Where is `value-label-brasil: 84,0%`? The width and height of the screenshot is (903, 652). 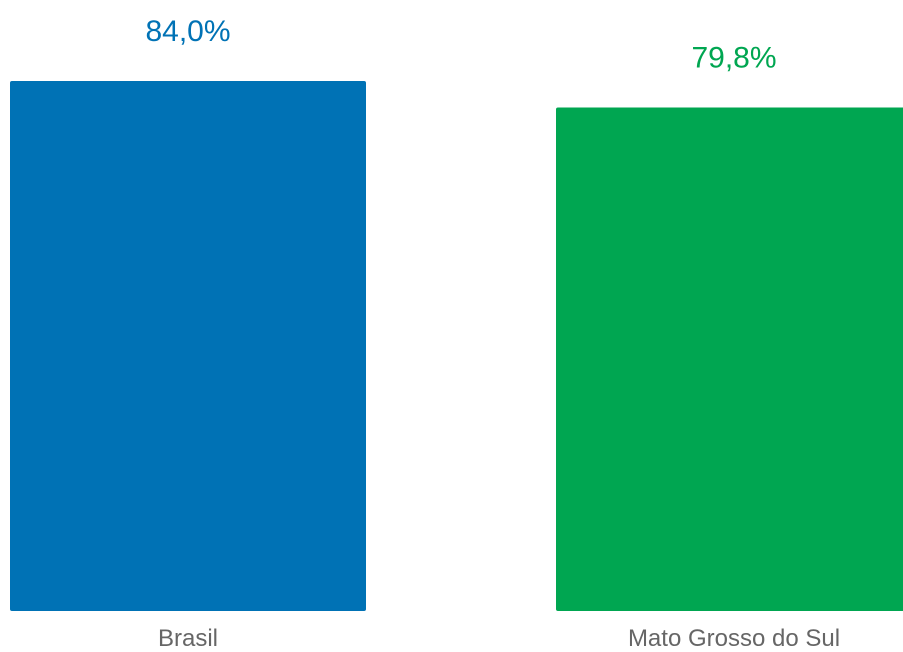
value-label-brasil: 84,0% is located at coordinates (187, 31).